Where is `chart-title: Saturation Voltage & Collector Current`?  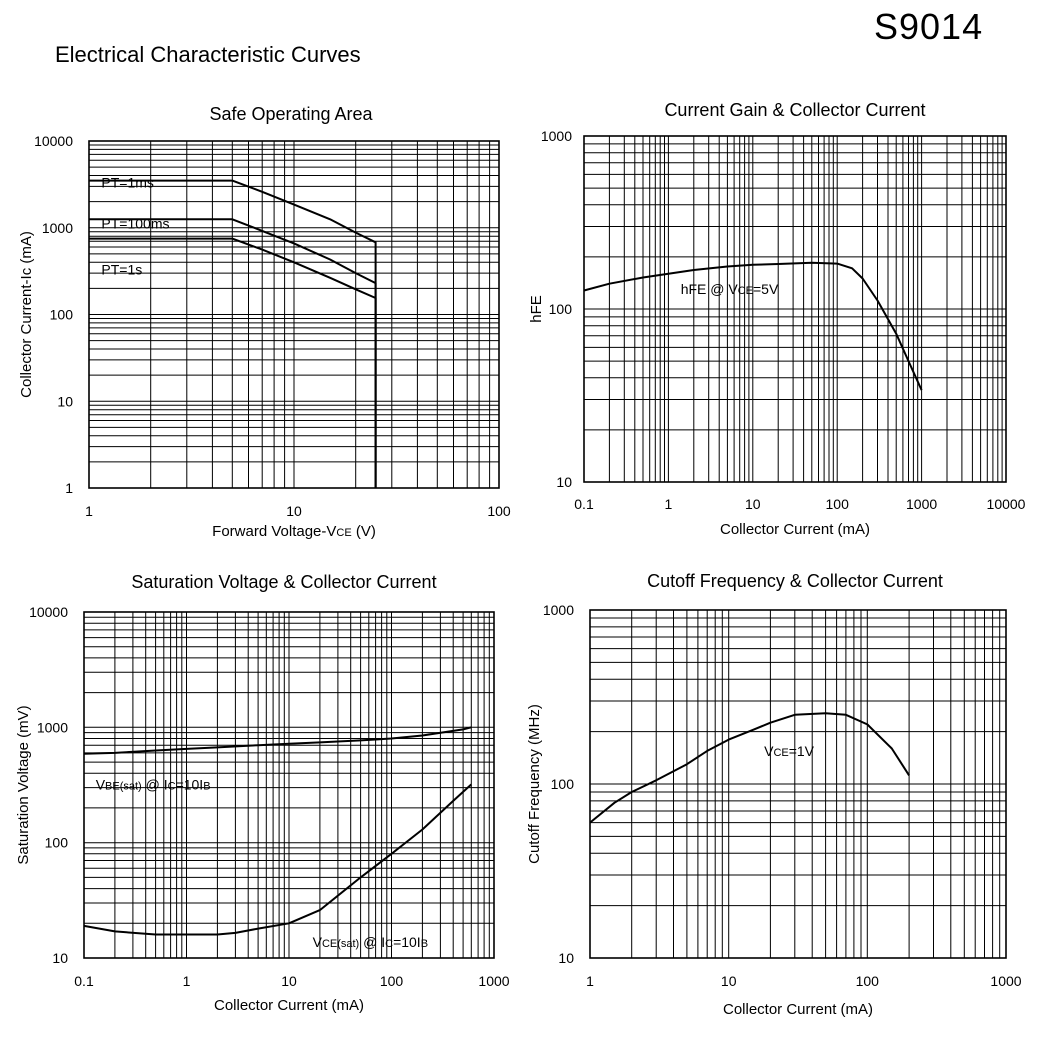 chart-title: Saturation Voltage & Collector Current is located at coordinates (283, 582).